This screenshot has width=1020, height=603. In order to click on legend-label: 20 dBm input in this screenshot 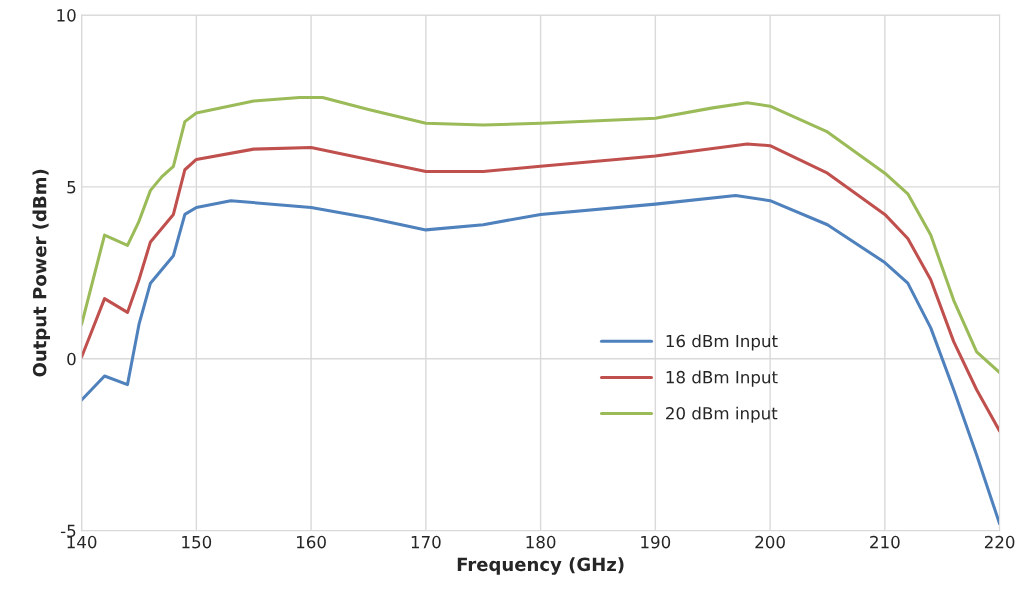, I will do `click(722, 414)`.